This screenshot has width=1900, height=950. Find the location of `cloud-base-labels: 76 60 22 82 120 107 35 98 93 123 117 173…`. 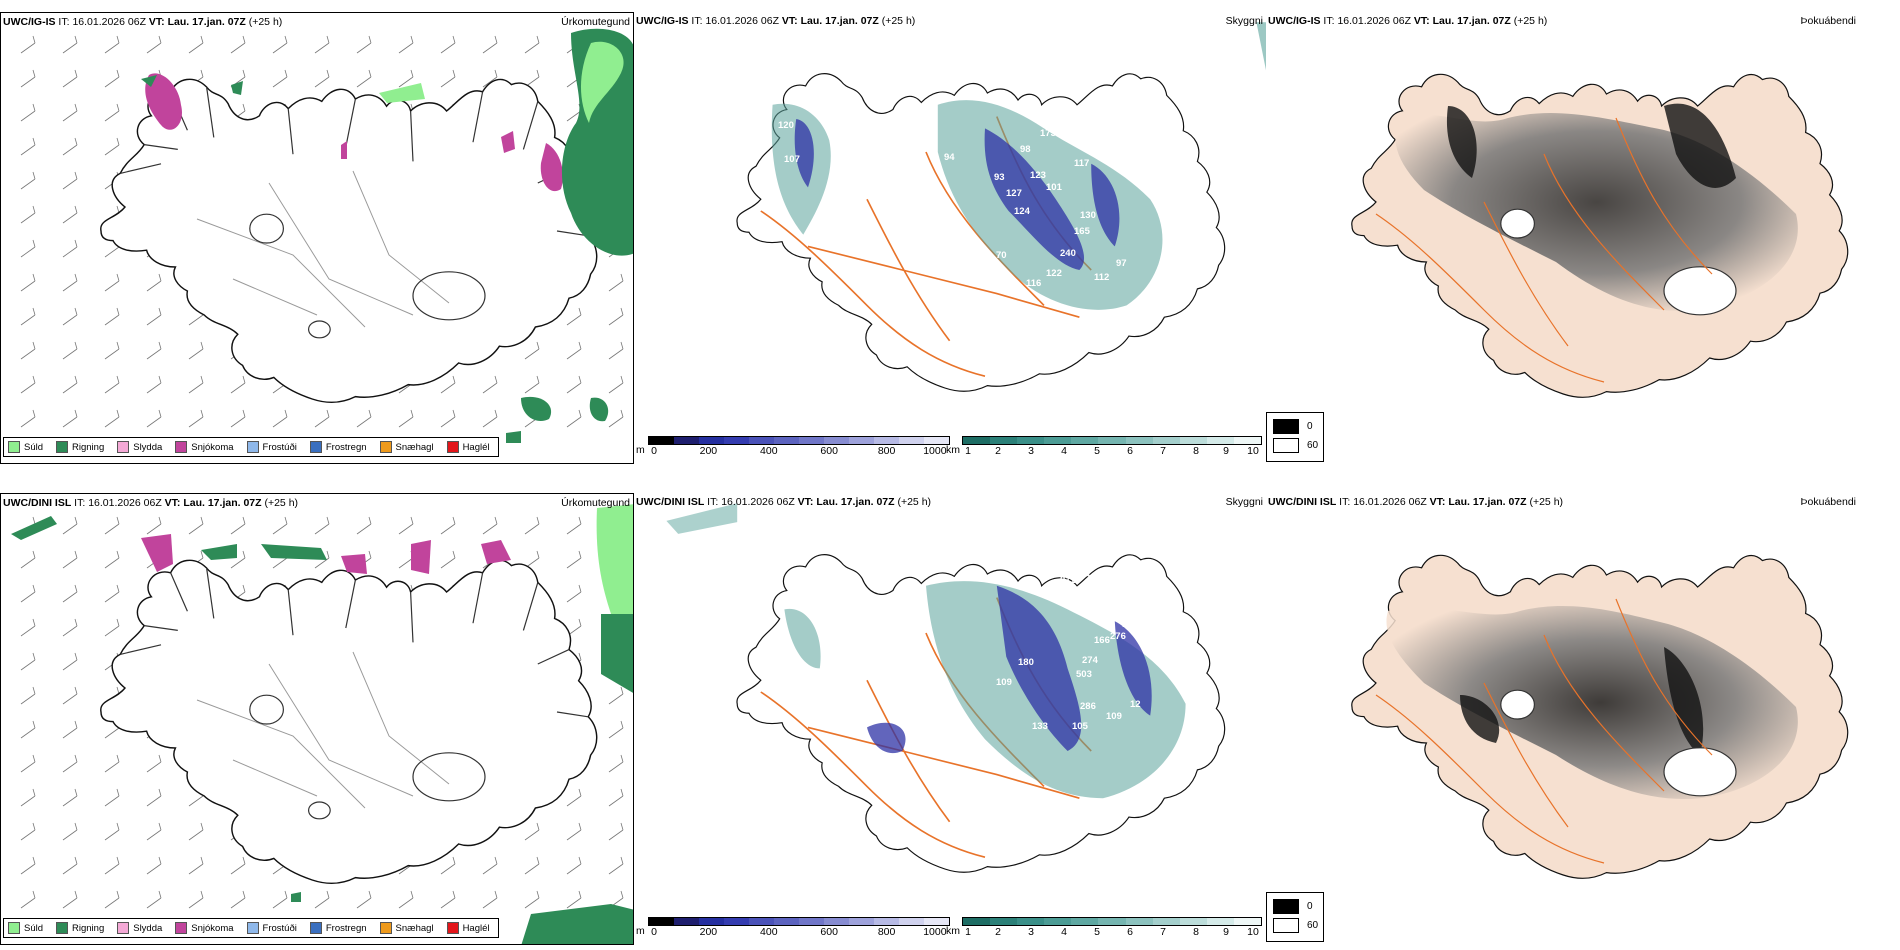

cloud-base-labels: 76 60 22 82 120 107 35 98 93 123 117 173… is located at coordinates (965, 180).